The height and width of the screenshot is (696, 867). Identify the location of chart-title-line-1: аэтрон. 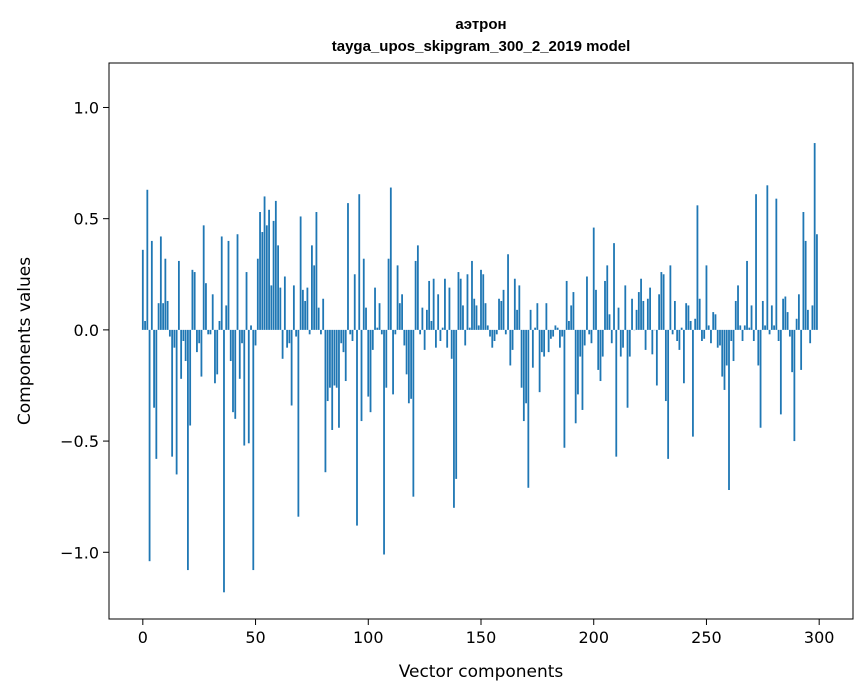
(480, 24).